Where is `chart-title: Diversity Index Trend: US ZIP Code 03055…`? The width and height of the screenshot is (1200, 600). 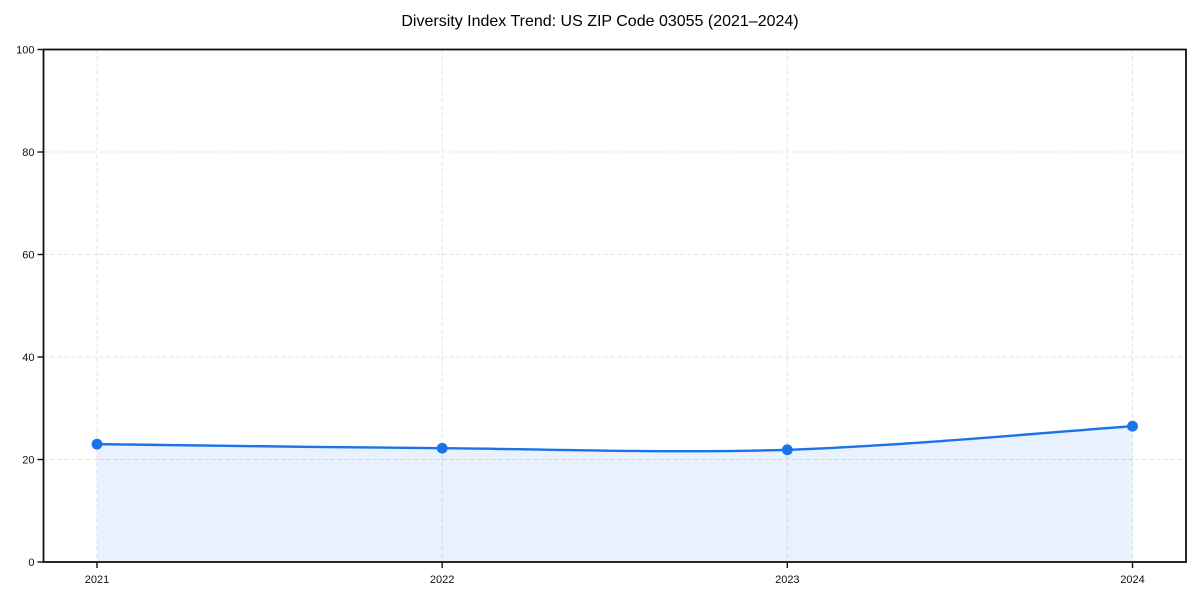 chart-title: Diversity Index Trend: US ZIP Code 03055… is located at coordinates (600, 21).